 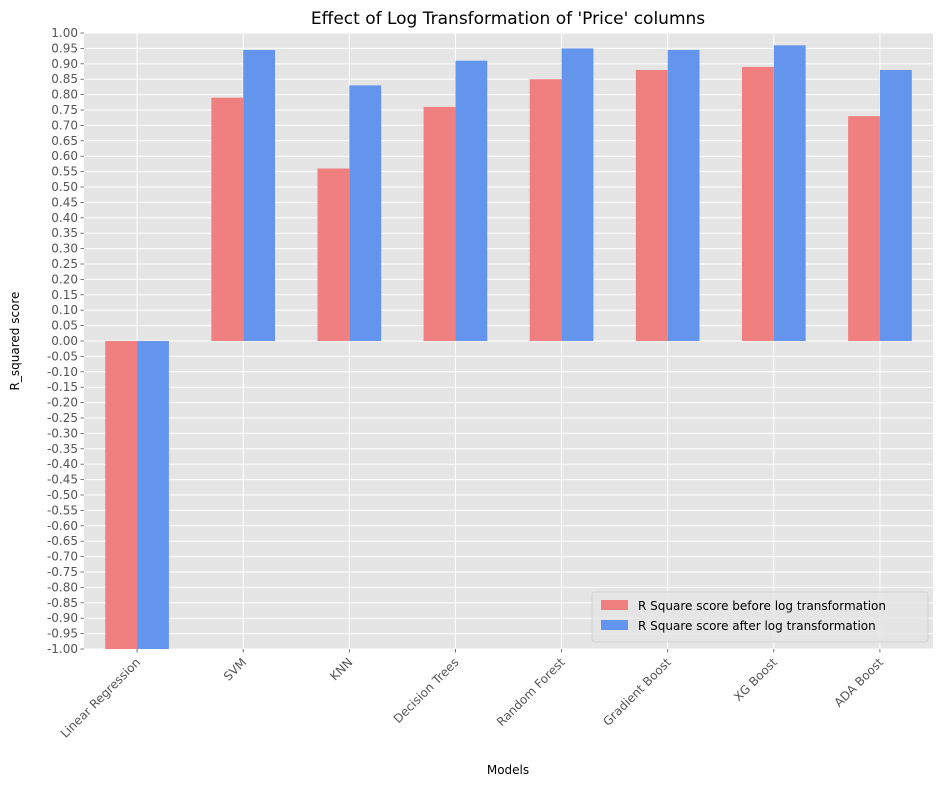 What do you see at coordinates (64, 279) in the screenshot?
I see `y-tick-label: 0.20` at bounding box center [64, 279].